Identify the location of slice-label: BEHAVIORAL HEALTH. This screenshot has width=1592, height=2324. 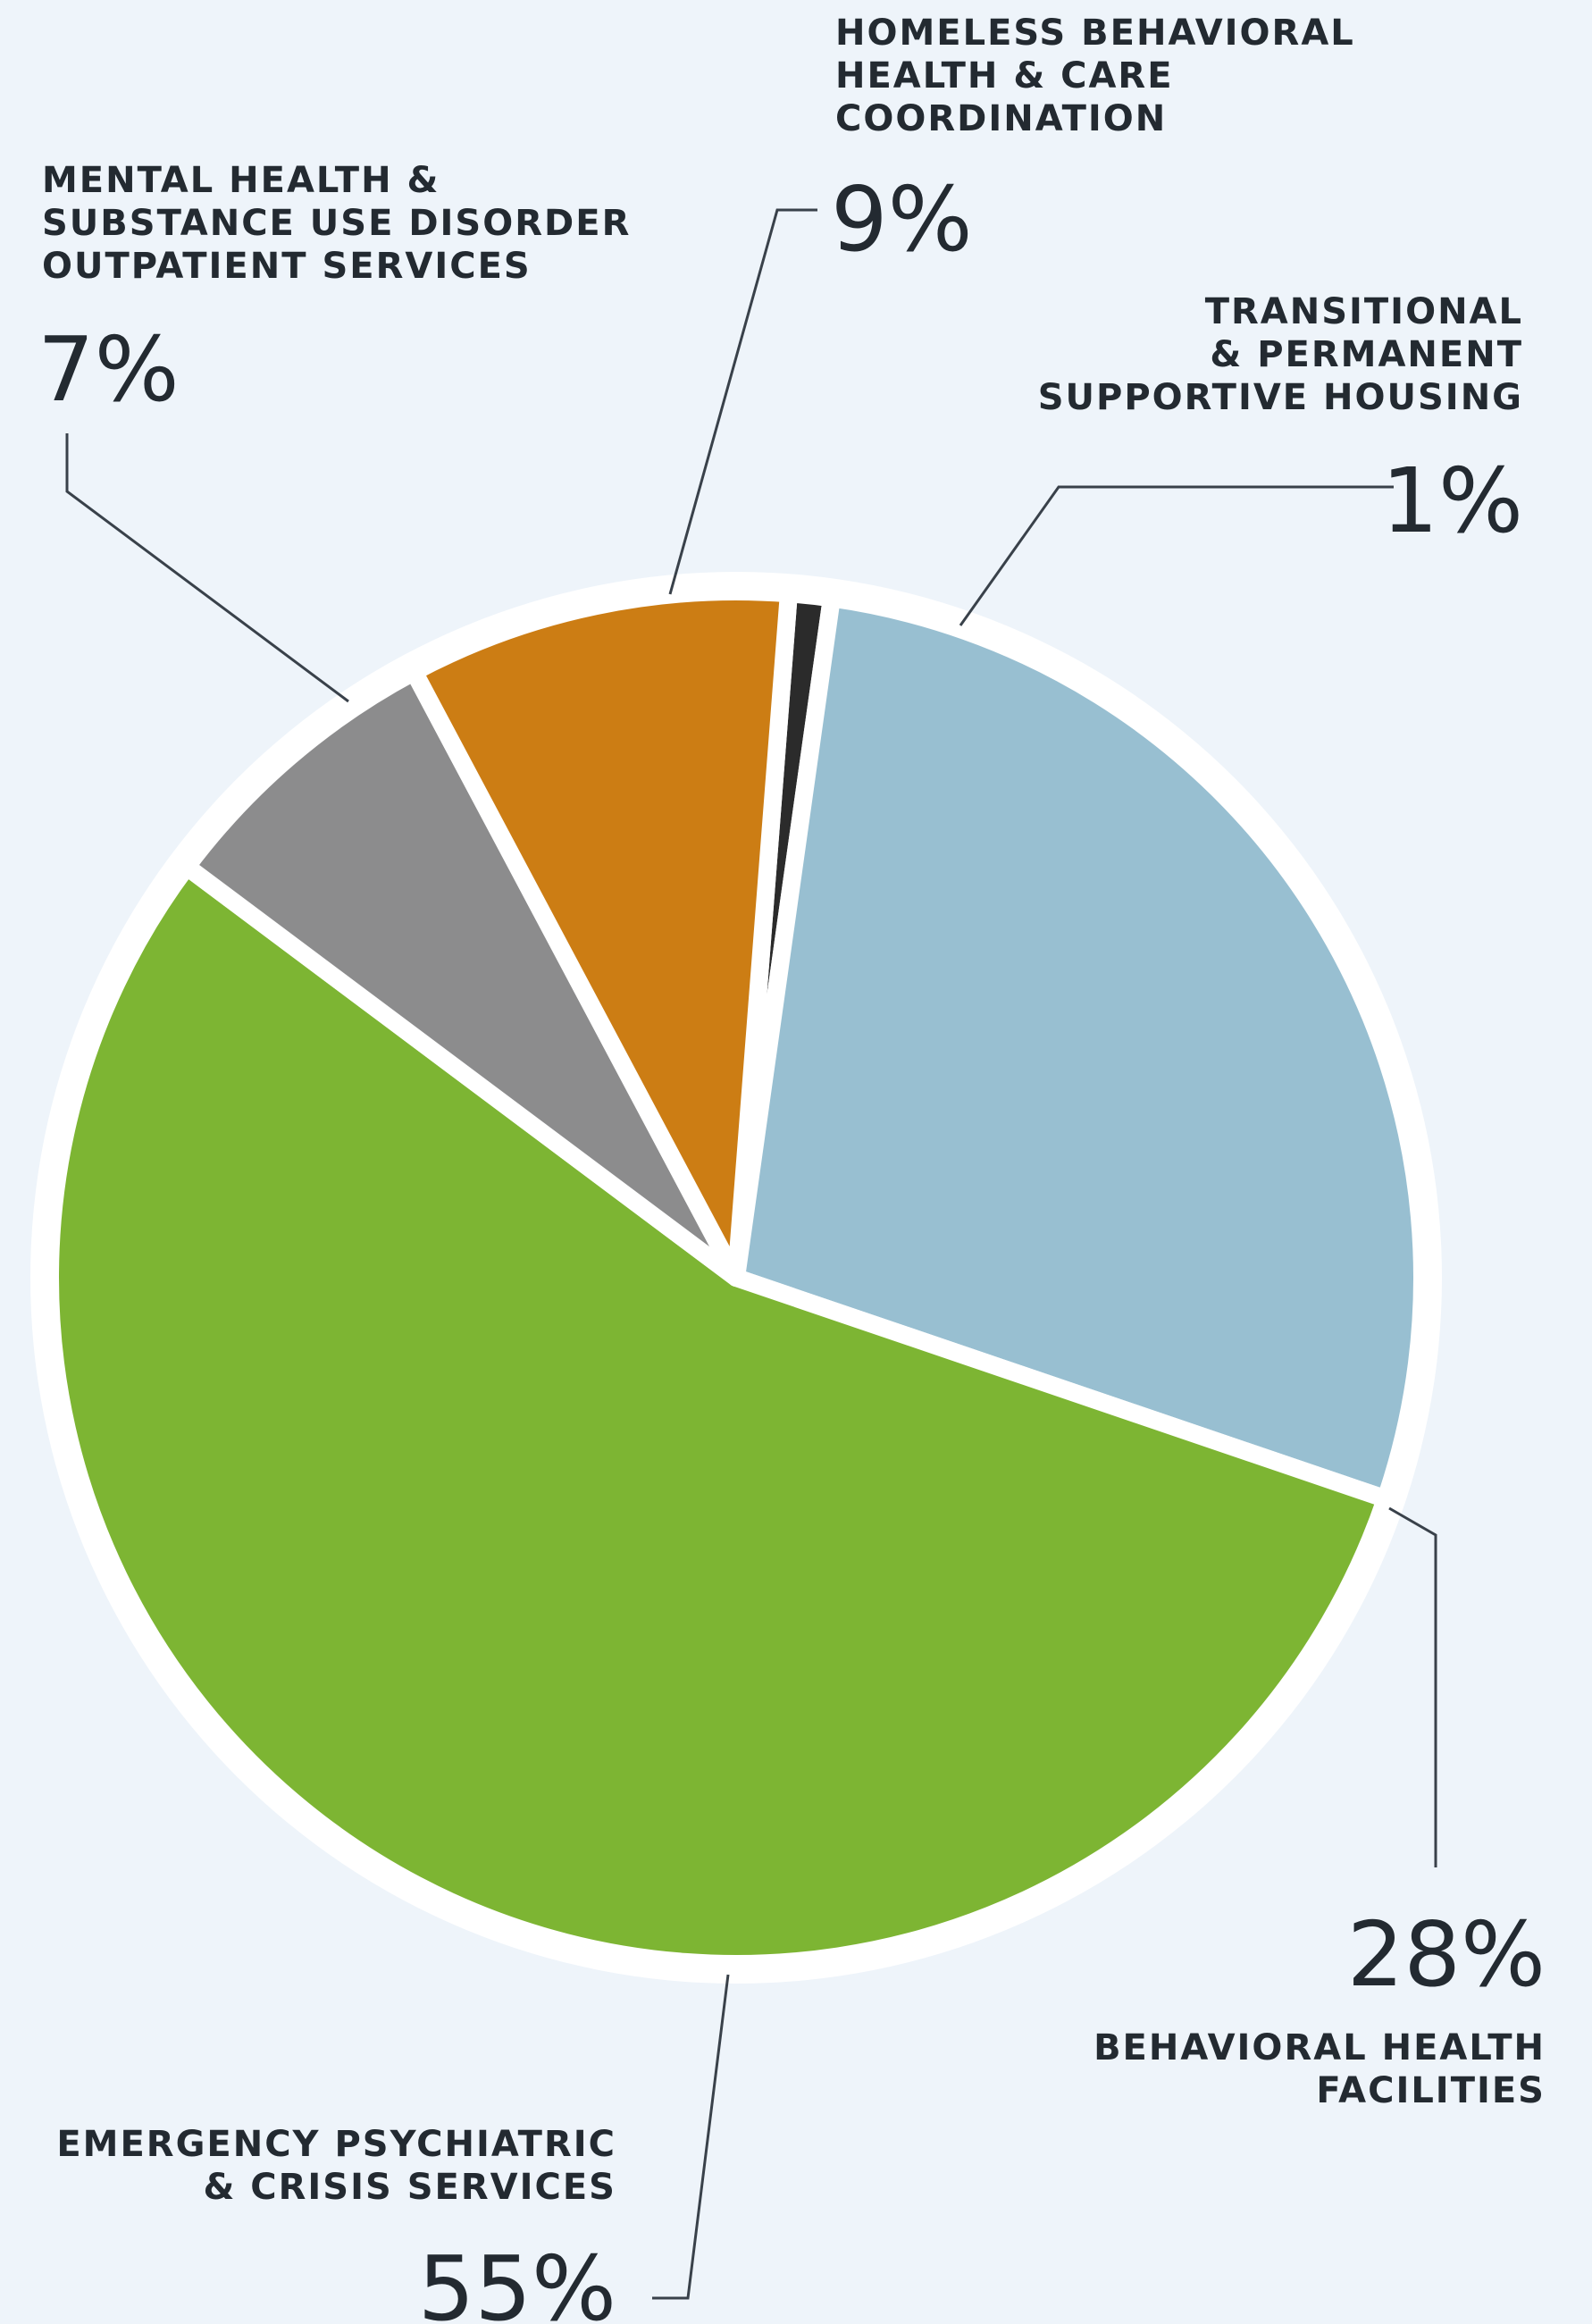
(1320, 2047).